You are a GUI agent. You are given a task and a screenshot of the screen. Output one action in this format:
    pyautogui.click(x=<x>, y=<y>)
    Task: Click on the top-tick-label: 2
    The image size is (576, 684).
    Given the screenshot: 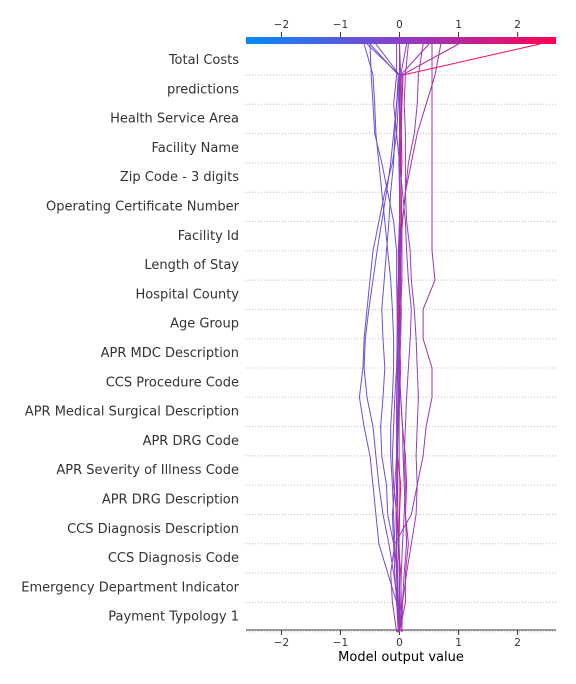 What is the action you would take?
    pyautogui.click(x=517, y=25)
    